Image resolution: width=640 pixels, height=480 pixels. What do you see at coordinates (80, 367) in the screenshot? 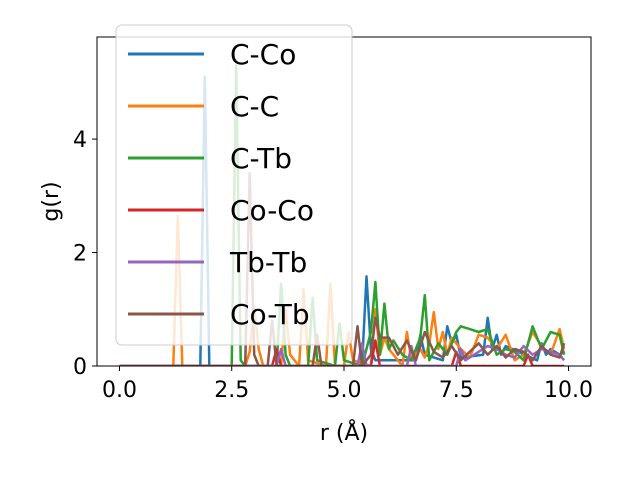
I see `y-tick-label: 0` at bounding box center [80, 367].